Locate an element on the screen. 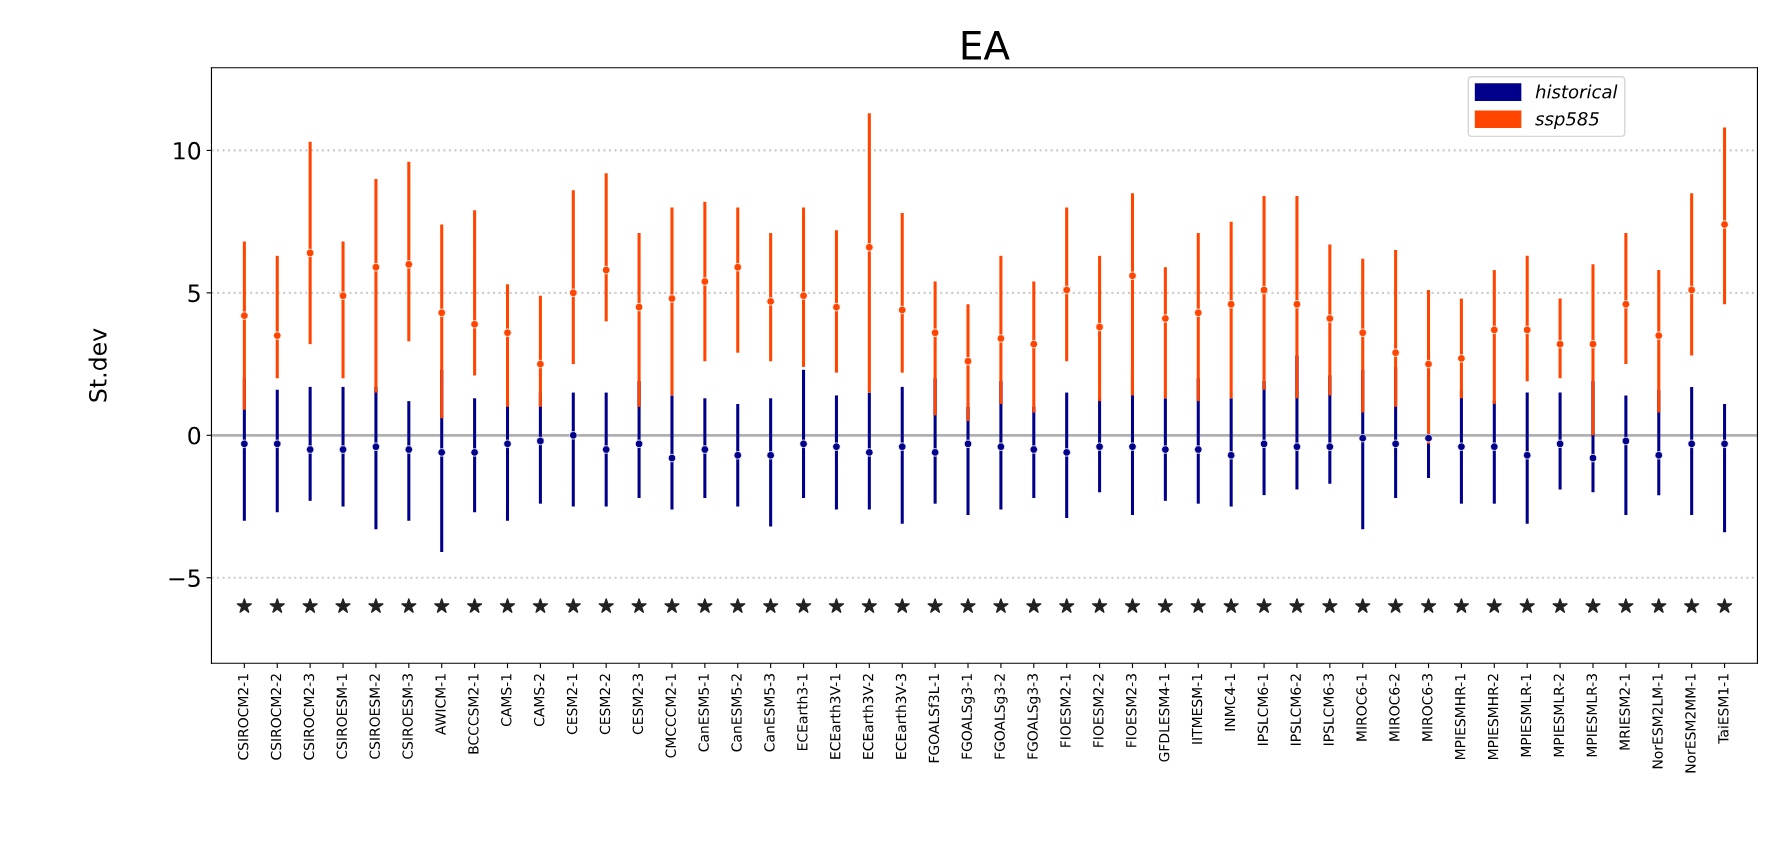 This screenshot has width=1777, height=858. x-tick-label: FIOESM2-1 is located at coordinates (1065, 710).